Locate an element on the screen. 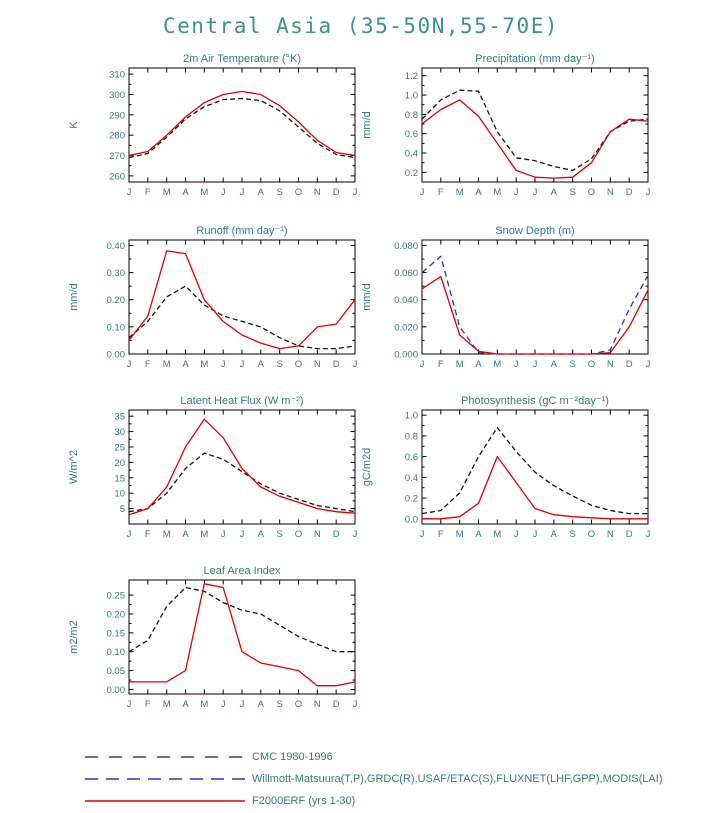 The image size is (722, 813). svg-text: Snow Depth (m) is located at coordinates (534, 231).